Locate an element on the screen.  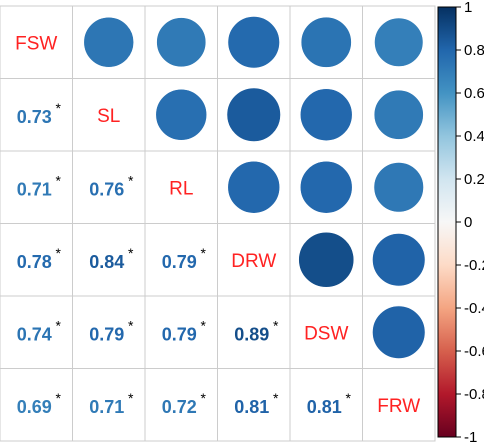
diagonal-label-dsw: DSW is located at coordinates (326, 333).